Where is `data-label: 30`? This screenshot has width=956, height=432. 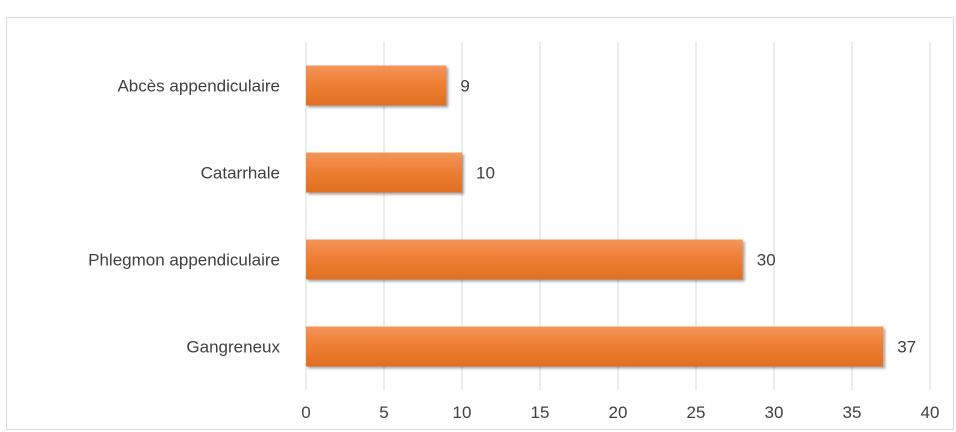 data-label: 30 is located at coordinates (766, 260).